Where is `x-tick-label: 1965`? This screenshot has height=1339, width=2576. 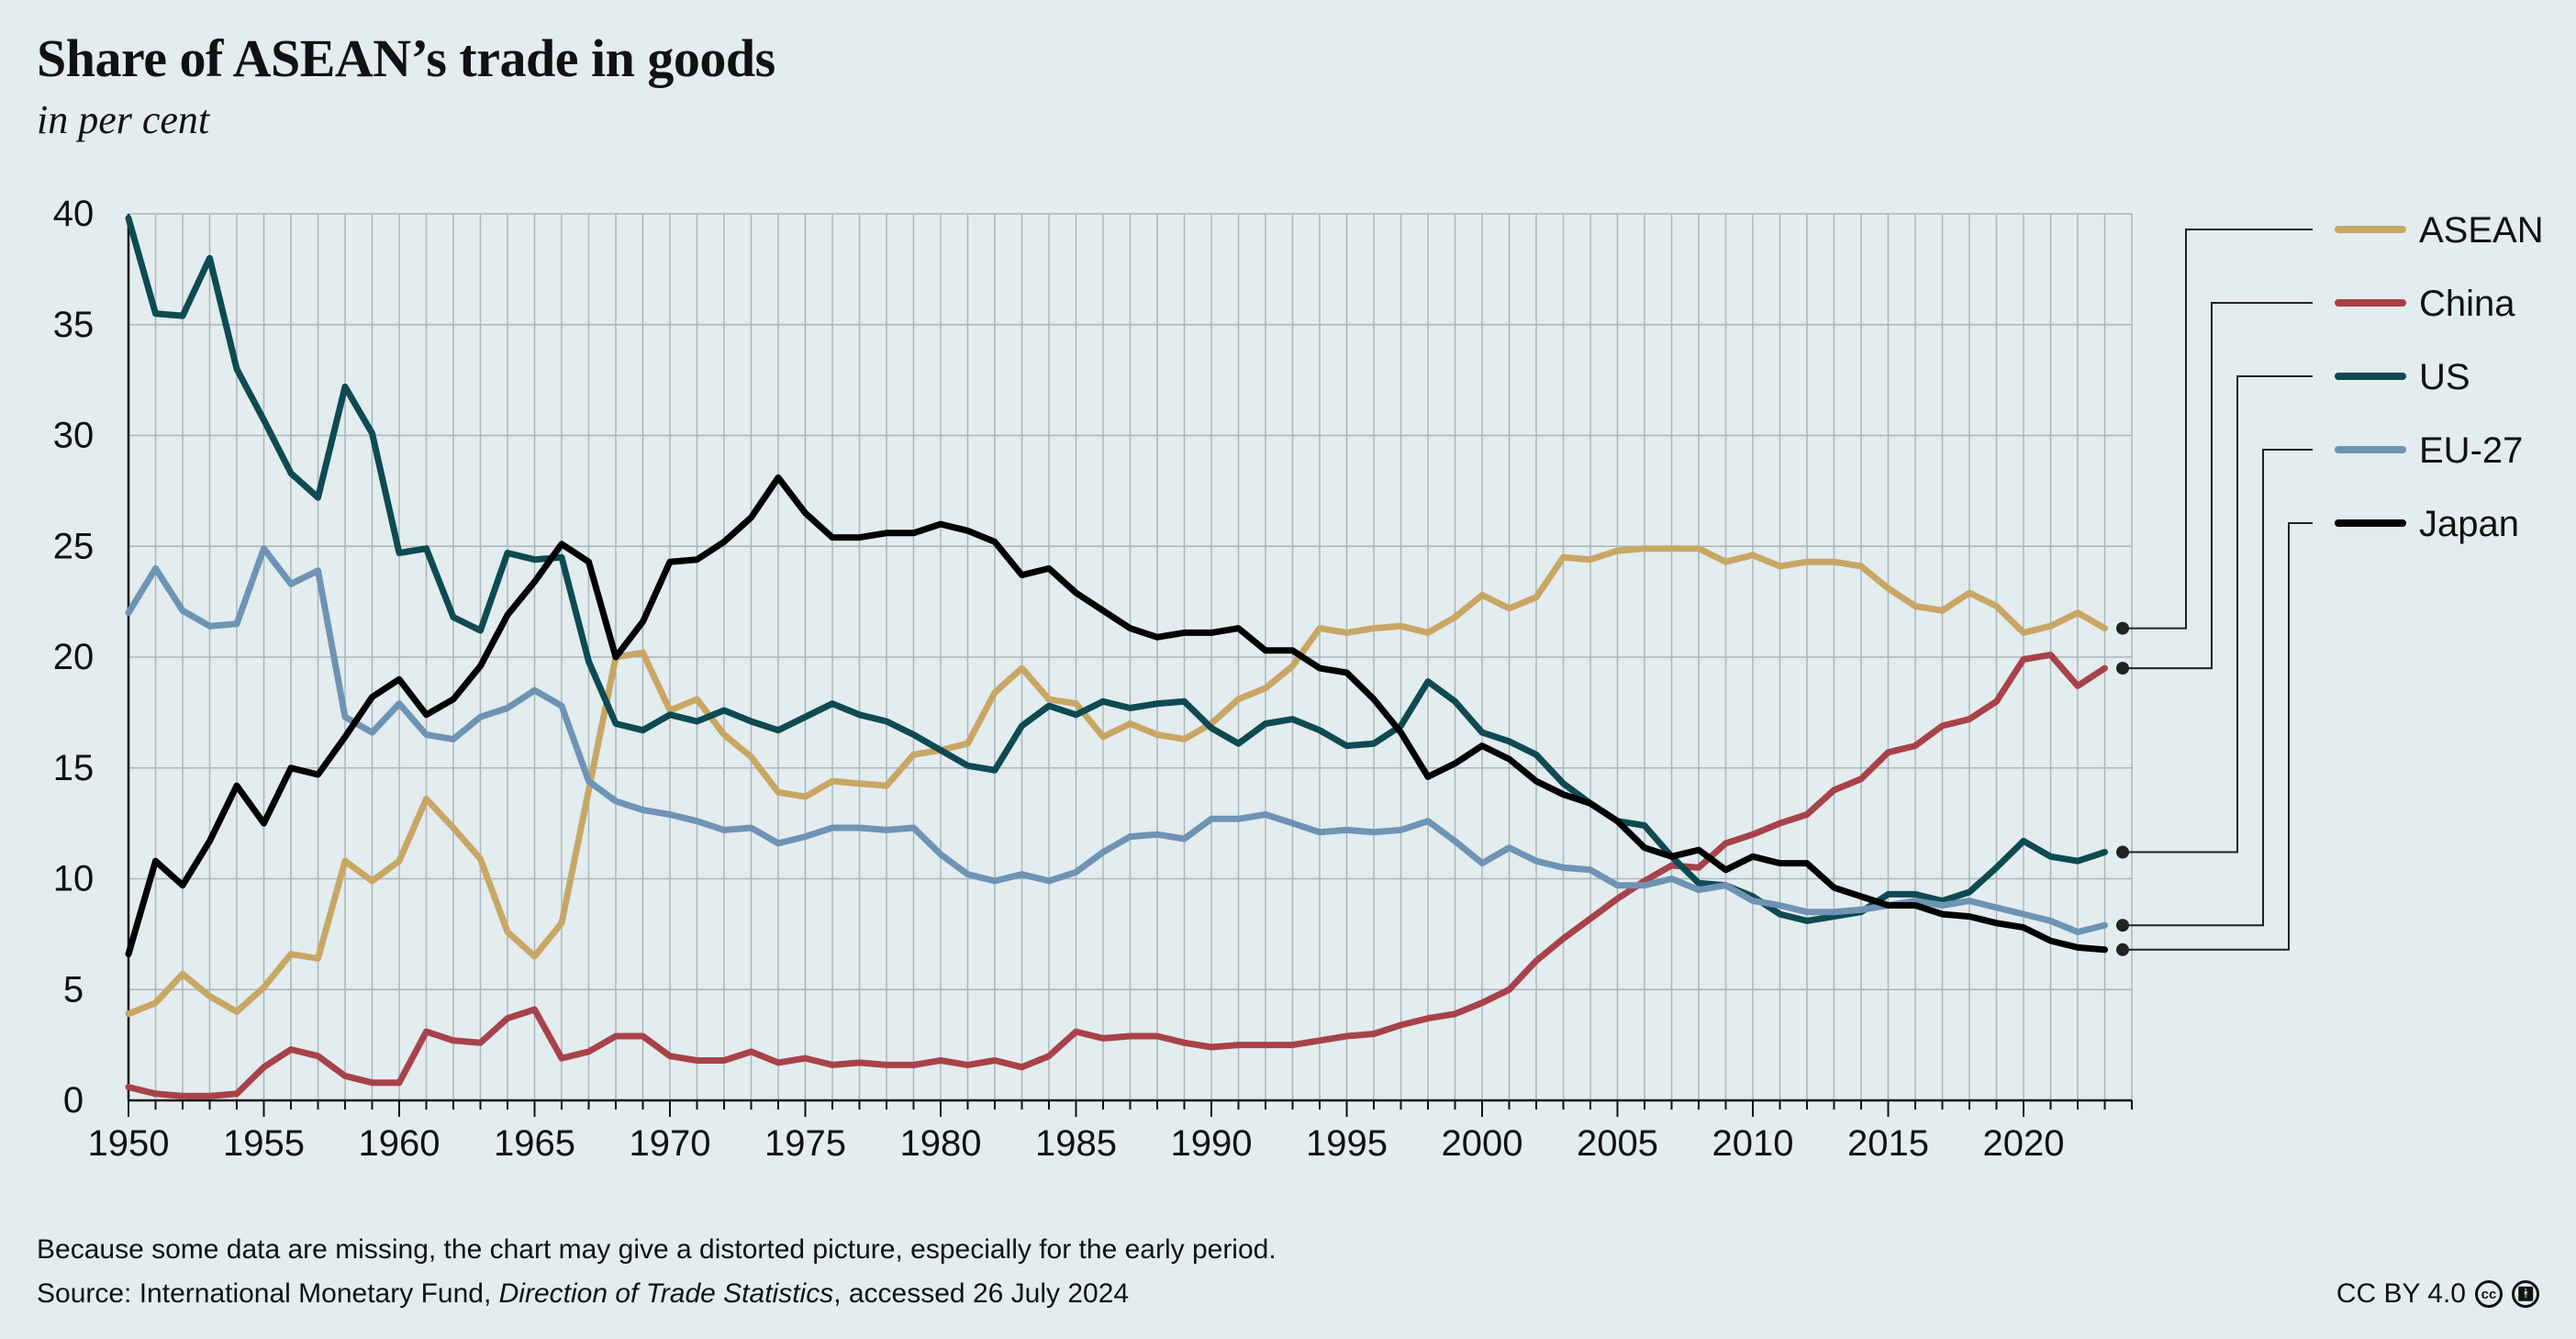
x-tick-label: 1965 is located at coordinates (534, 1143).